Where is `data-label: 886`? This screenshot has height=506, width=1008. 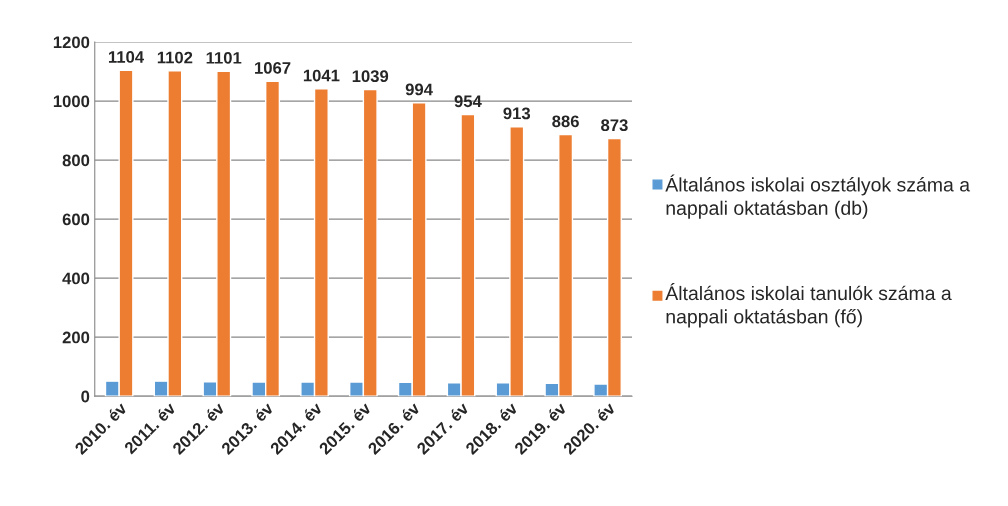
data-label: 886 is located at coordinates (565, 121).